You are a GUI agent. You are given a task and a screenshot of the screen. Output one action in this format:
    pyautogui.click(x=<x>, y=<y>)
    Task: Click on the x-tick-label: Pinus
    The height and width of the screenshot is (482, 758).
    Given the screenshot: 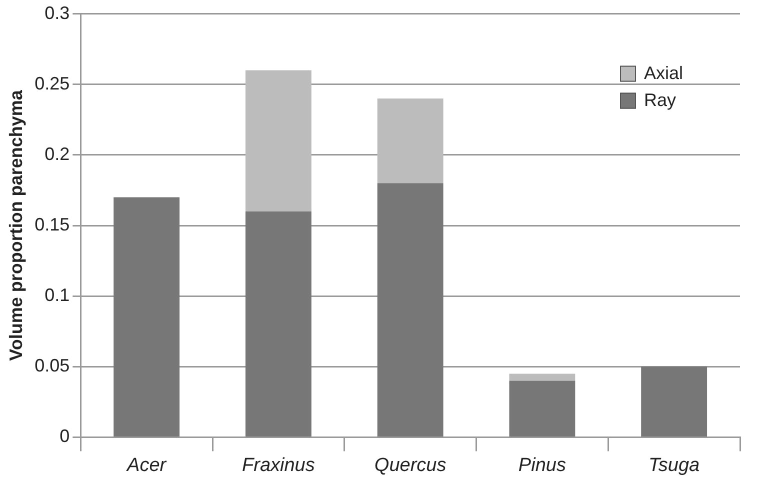 What is the action you would take?
    pyautogui.click(x=542, y=465)
    